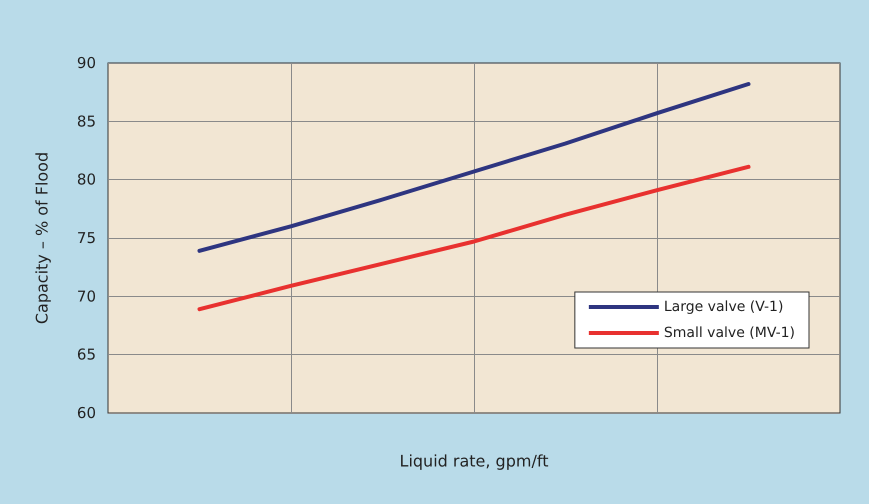 This screenshot has width=869, height=504. I want to click on y-tick-label: 90, so click(86, 63).